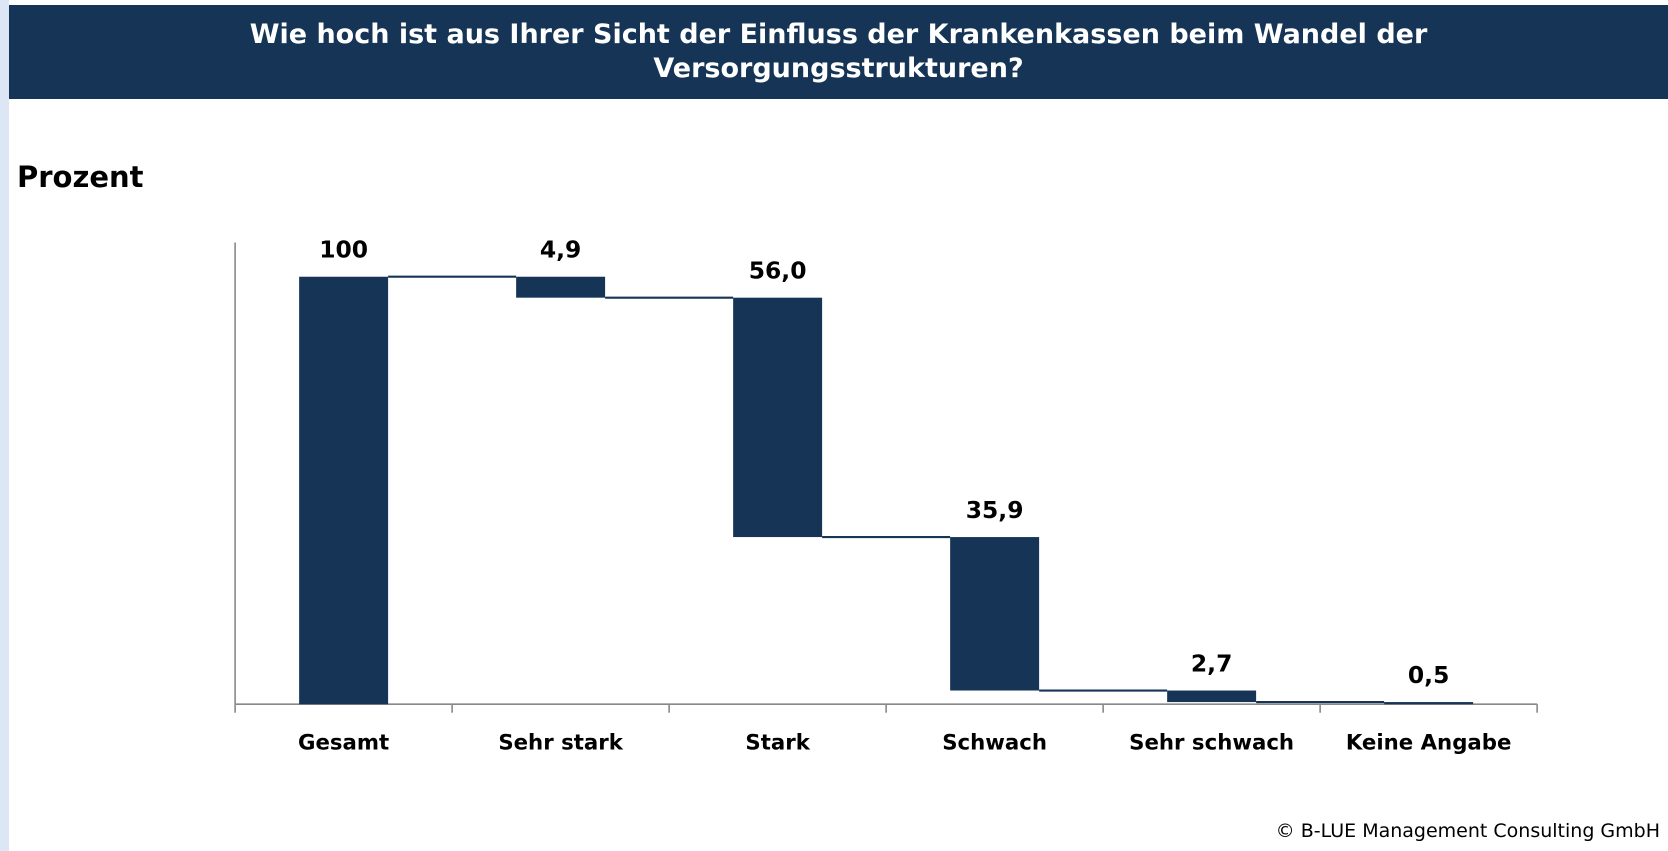 The width and height of the screenshot is (1668, 851). I want to click on side-strip, so click(4, 425).